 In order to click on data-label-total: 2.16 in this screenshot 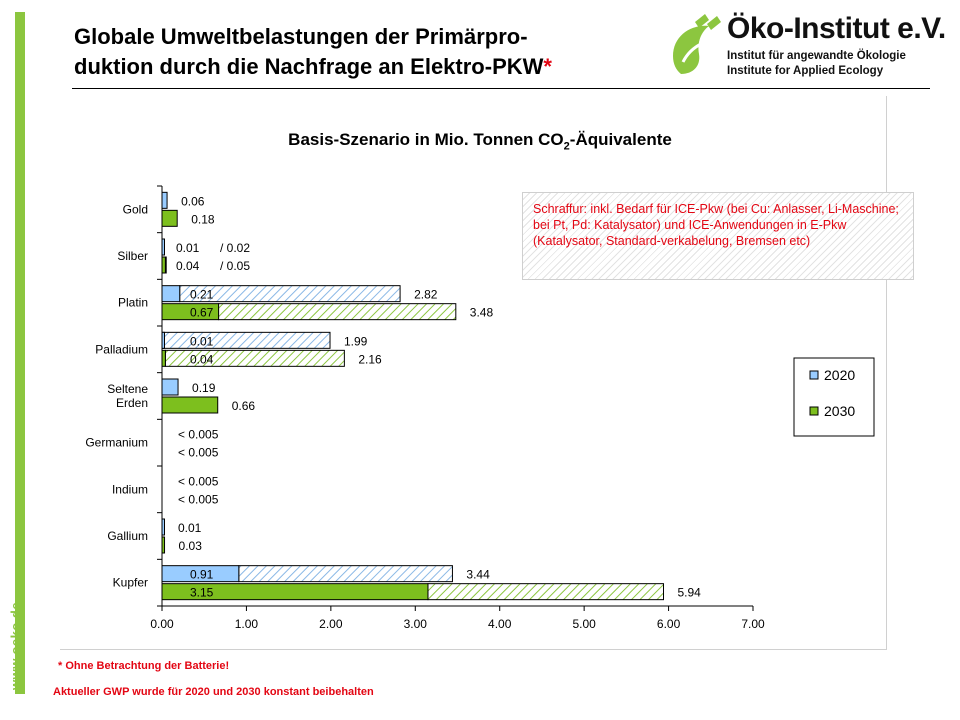, I will do `click(370, 359)`.